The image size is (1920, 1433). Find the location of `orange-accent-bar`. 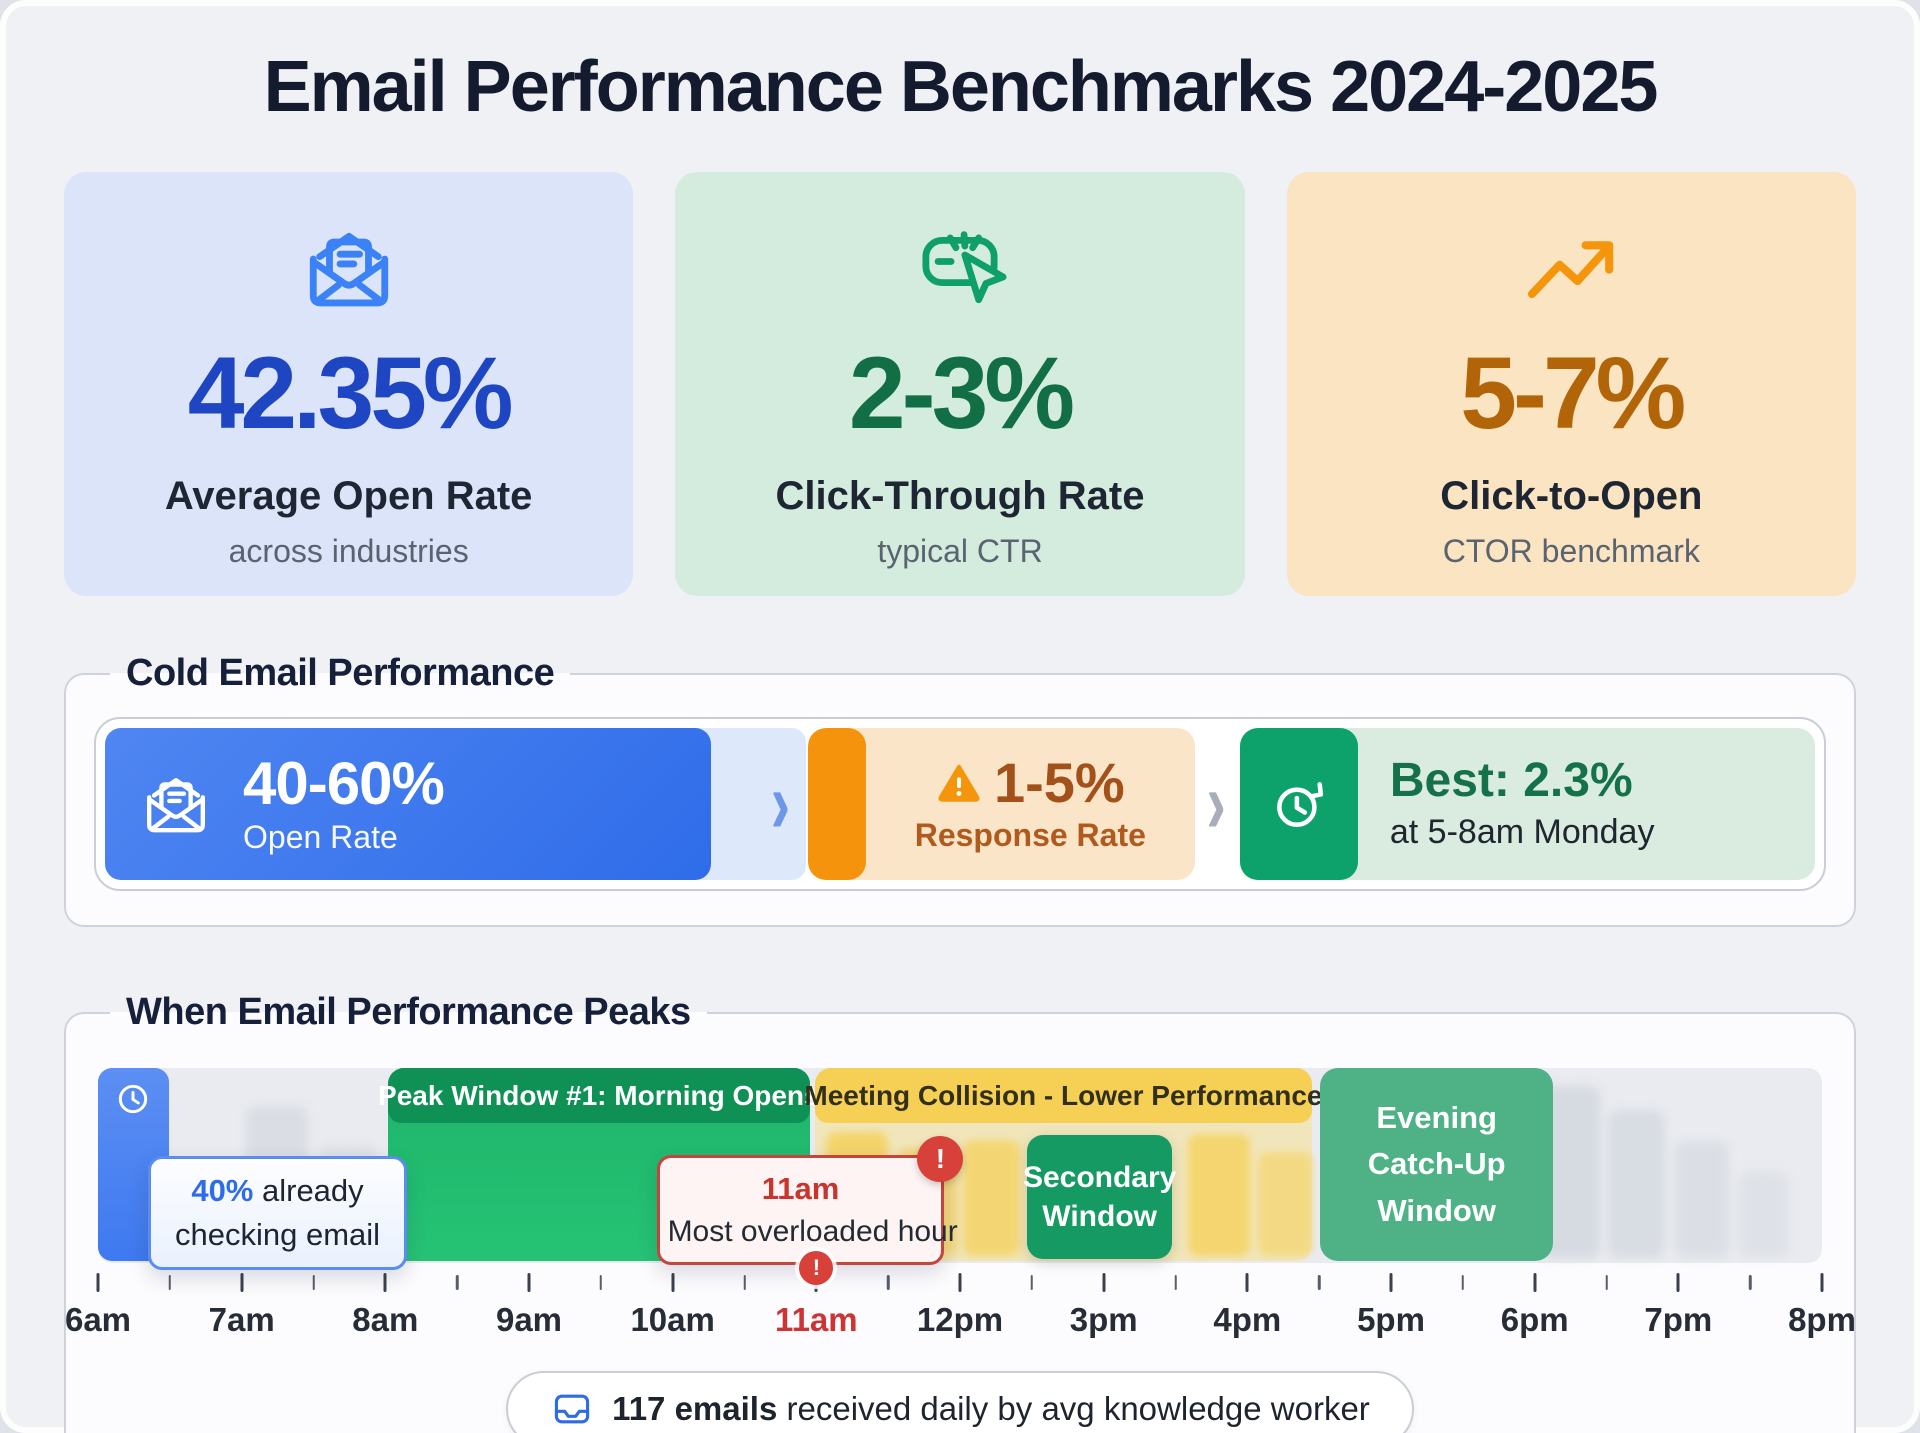

orange-accent-bar is located at coordinates (837, 804).